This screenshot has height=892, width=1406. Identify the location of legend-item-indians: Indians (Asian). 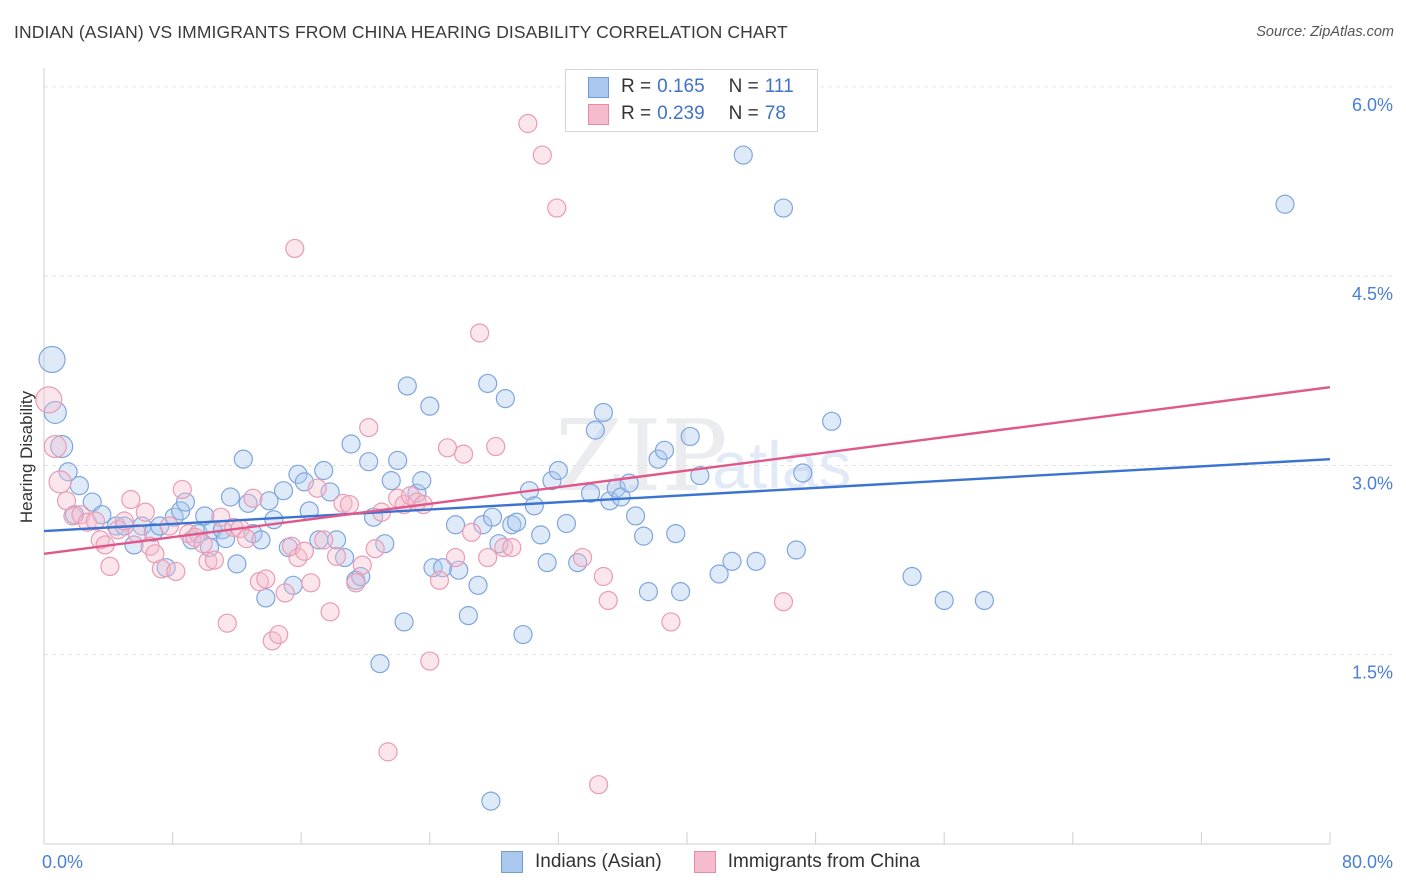
(581, 862).